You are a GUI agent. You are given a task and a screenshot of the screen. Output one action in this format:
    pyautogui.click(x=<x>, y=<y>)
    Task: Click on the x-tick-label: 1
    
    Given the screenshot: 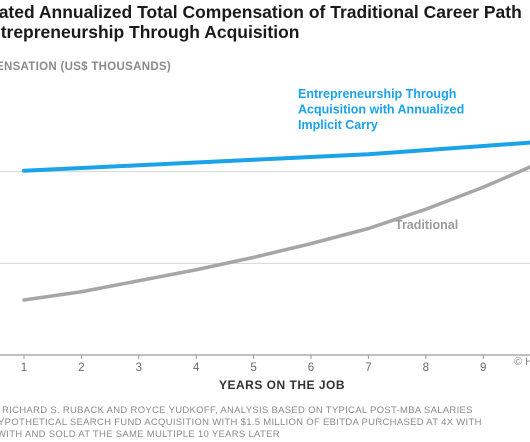 What is the action you would take?
    pyautogui.click(x=24, y=368)
    